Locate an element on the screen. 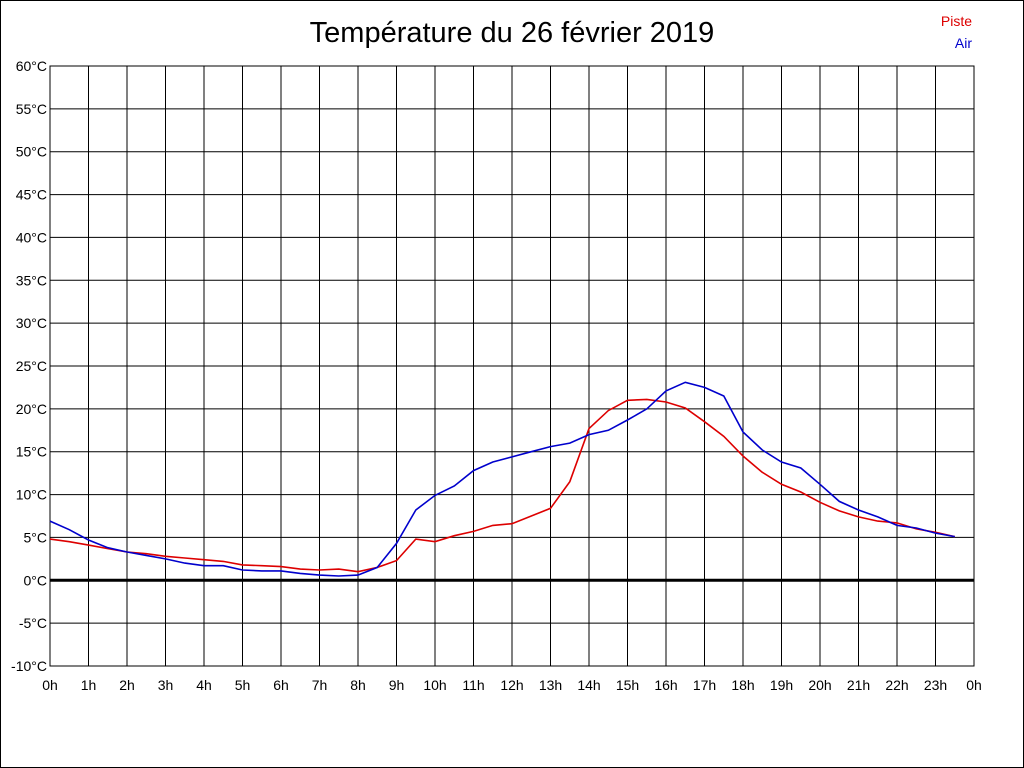 The width and height of the screenshot is (1024, 768). x-tick-label: 22h is located at coordinates (896, 685).